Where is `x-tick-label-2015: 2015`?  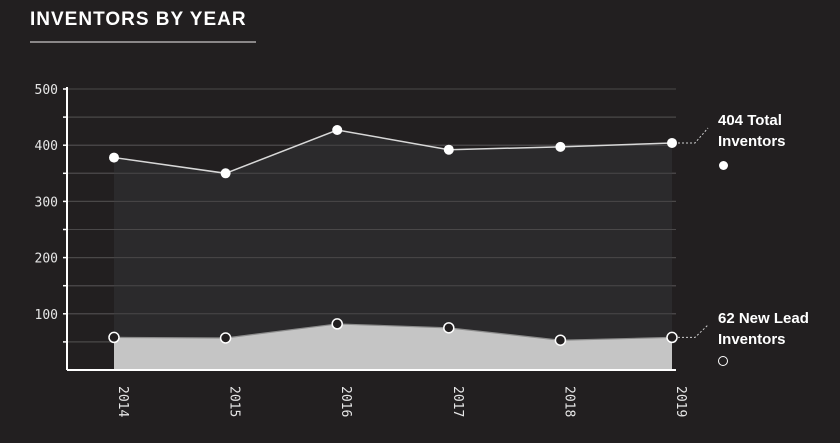 x-tick-label-2015: 2015 is located at coordinates (234, 401).